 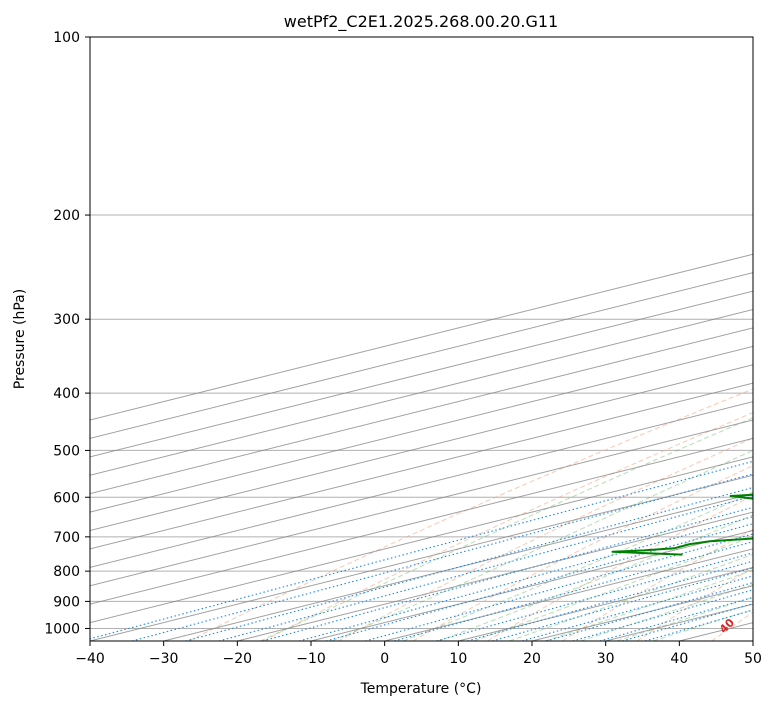 I want to click on y-tick-label: 800, so click(x=66, y=572).